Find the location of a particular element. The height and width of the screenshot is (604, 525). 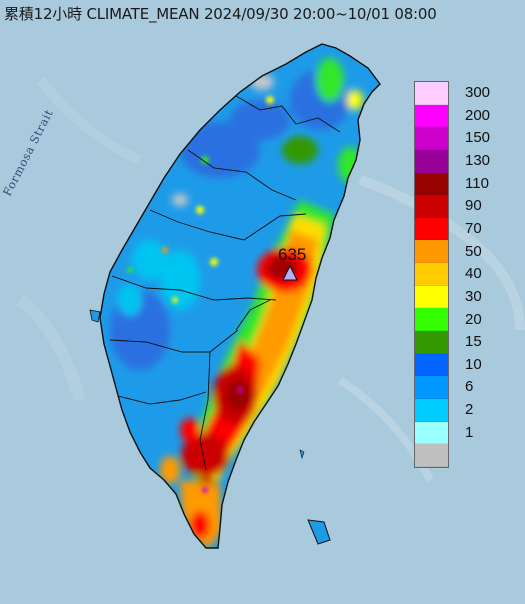

legend-label: 300 is located at coordinates (478, 92).